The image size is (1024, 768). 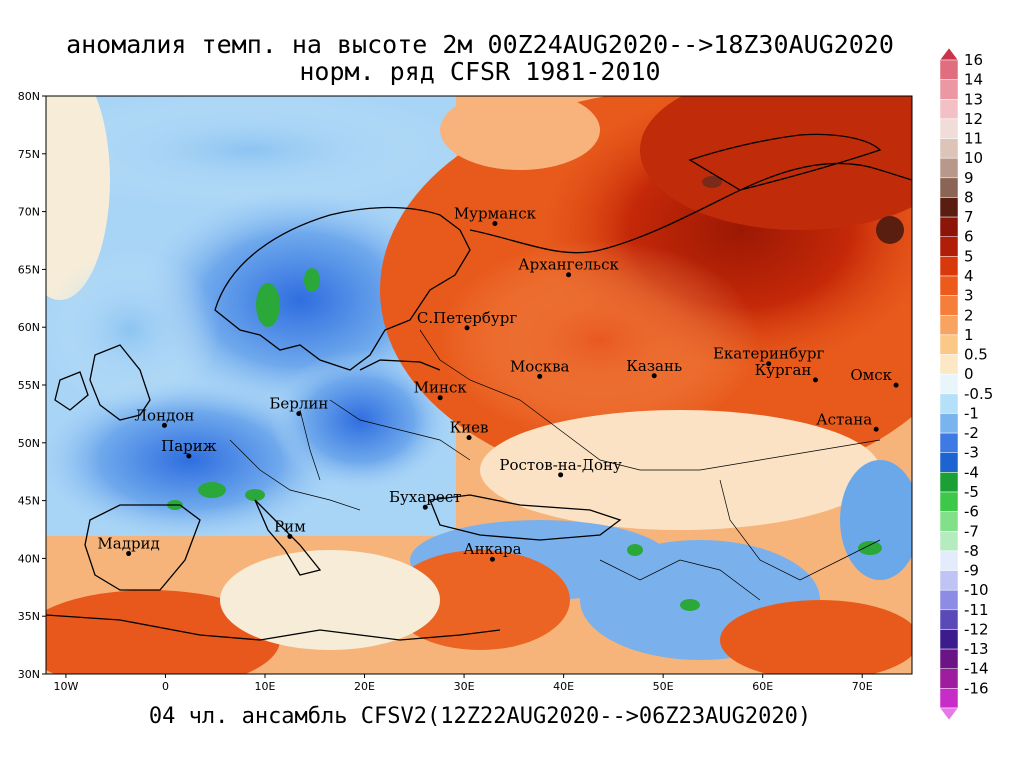 I want to click on colorbar-label: 0, so click(x=969, y=374).